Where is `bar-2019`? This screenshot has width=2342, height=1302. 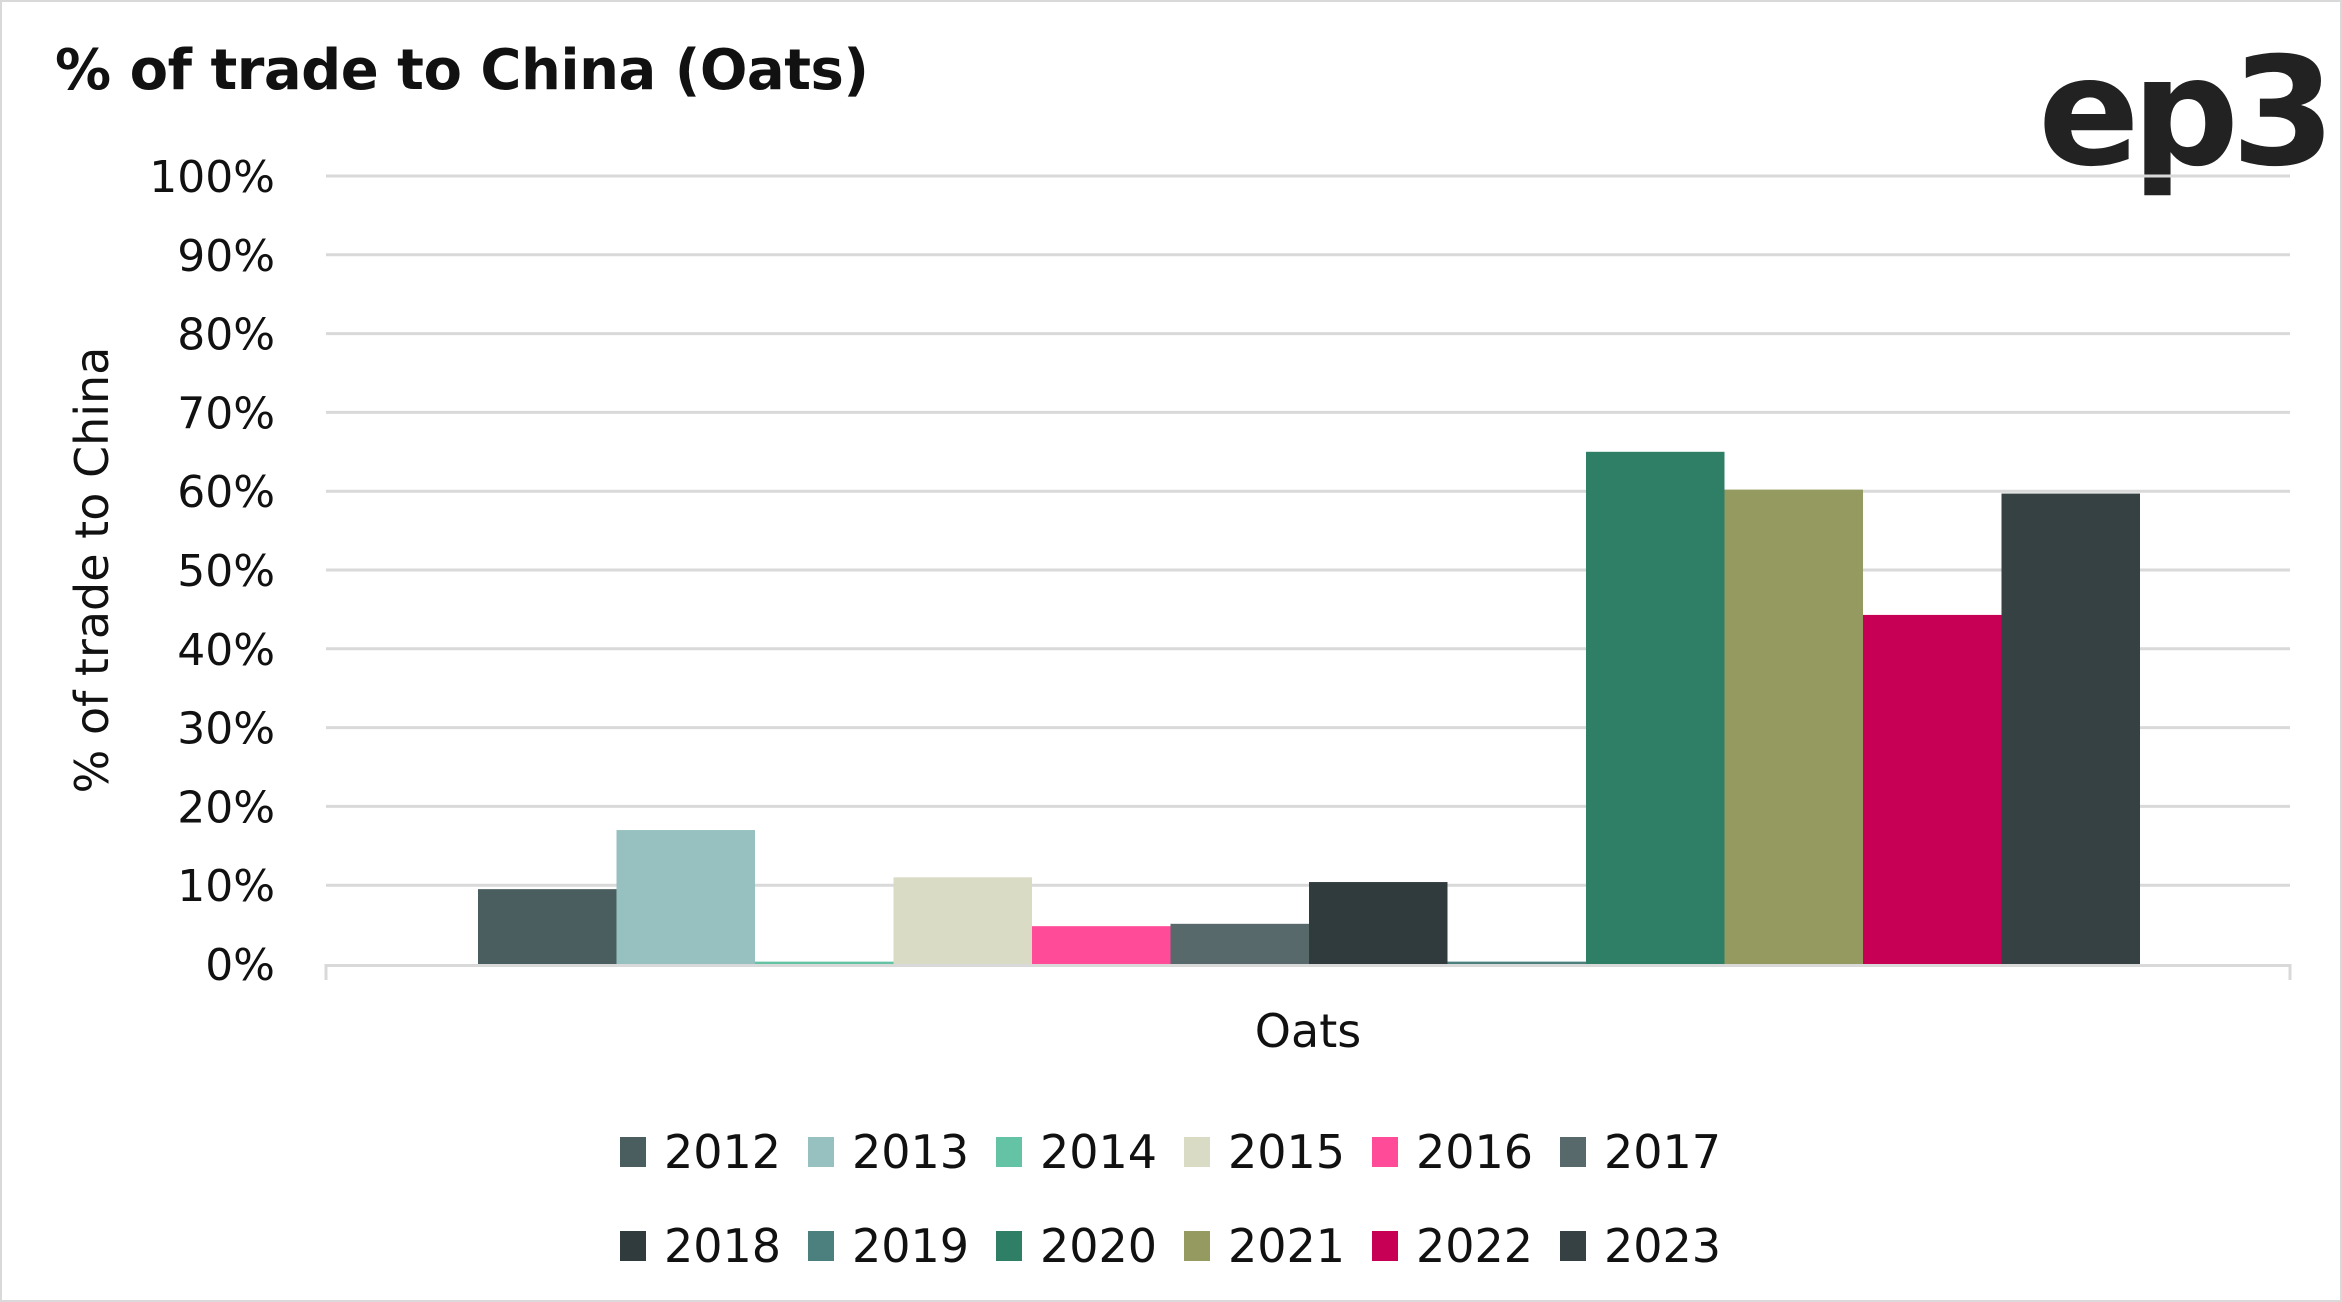 bar-2019 is located at coordinates (1516, 962).